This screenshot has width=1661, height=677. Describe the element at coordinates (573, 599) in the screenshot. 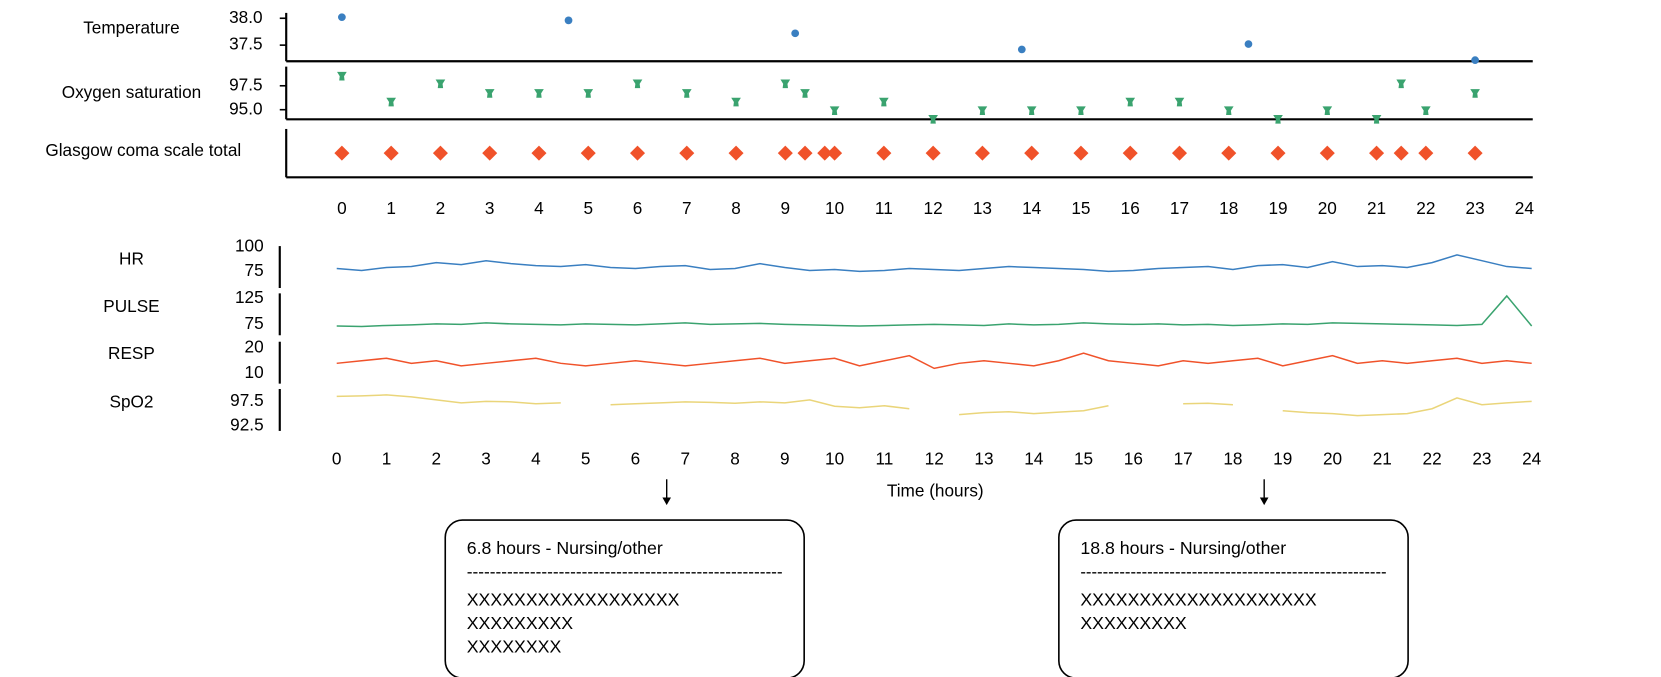

I see `note-line: XXXXXXXXXXXXXXXXXX` at that location.